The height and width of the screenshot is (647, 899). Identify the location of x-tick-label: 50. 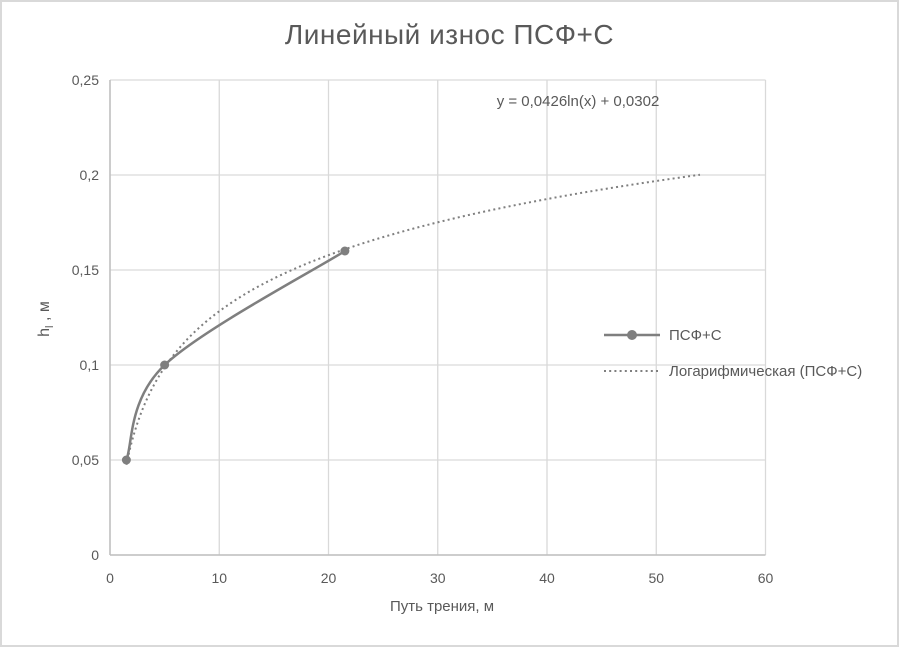
(656, 578).